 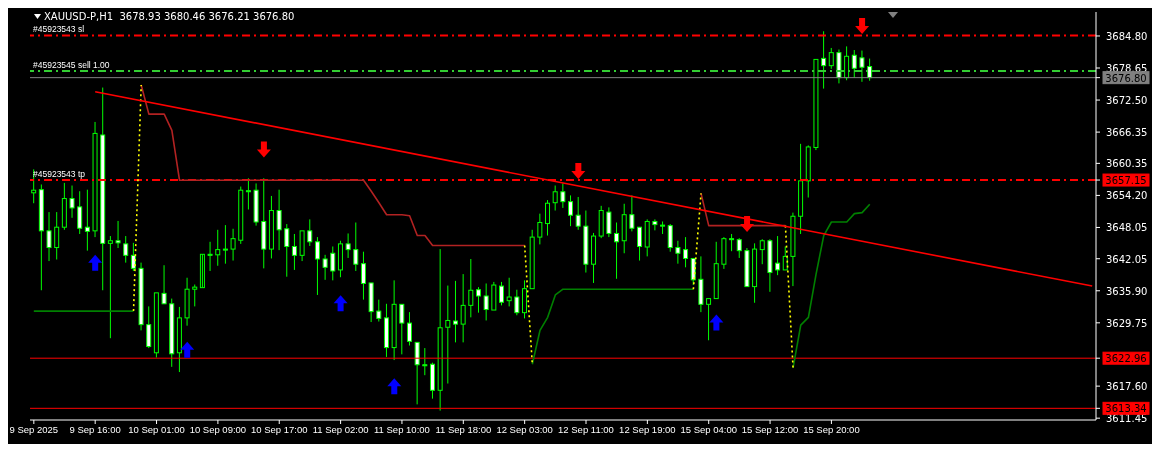 I want to click on y-tick-label: 3613.34, so click(x=1126, y=409).